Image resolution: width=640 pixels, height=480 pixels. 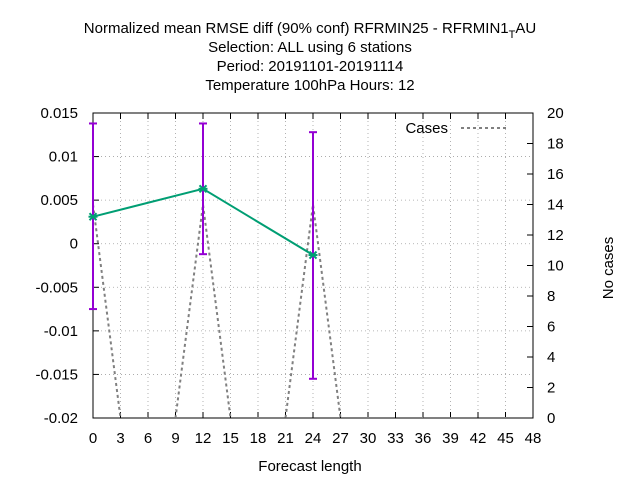 What do you see at coordinates (285, 438) in the screenshot?
I see `x-tick-label: 21` at bounding box center [285, 438].